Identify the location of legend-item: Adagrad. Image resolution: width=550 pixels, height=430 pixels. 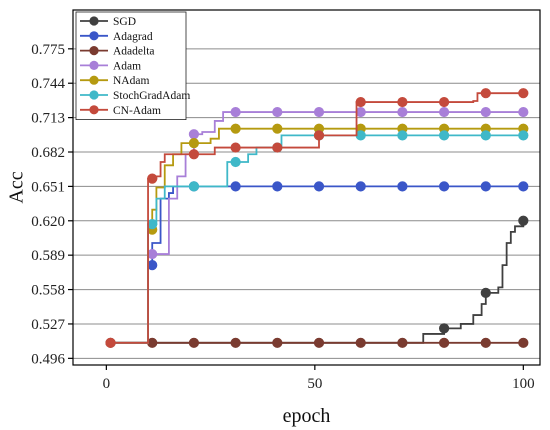
(116, 37).